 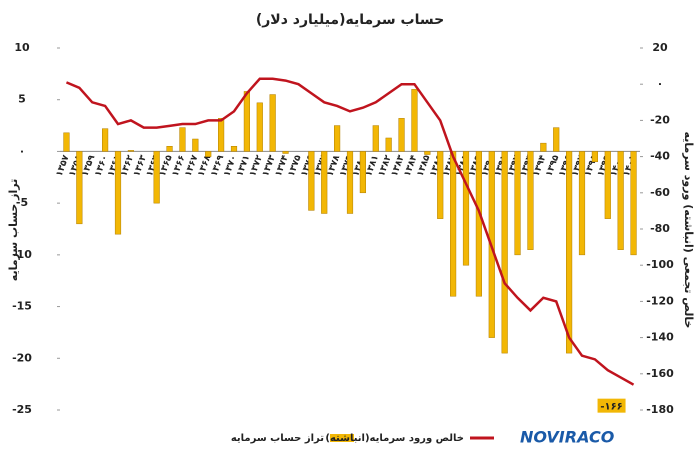 What do you see at coordinates (660, 228) in the screenshot?
I see `y2-tick-label: -80` at bounding box center [660, 228].